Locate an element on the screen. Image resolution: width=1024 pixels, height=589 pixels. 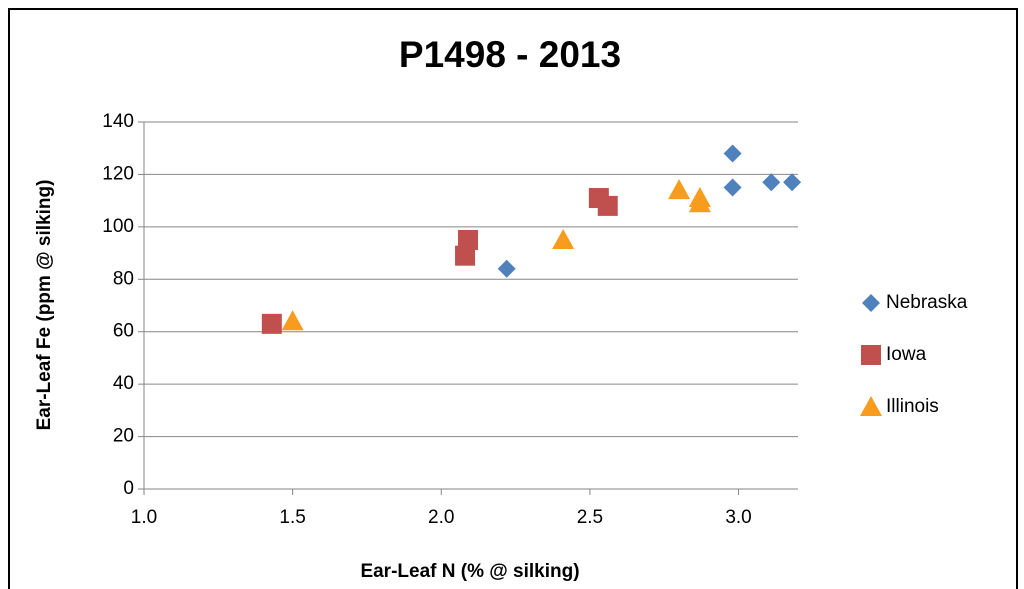
legend-label: Nebraska is located at coordinates (927, 302).